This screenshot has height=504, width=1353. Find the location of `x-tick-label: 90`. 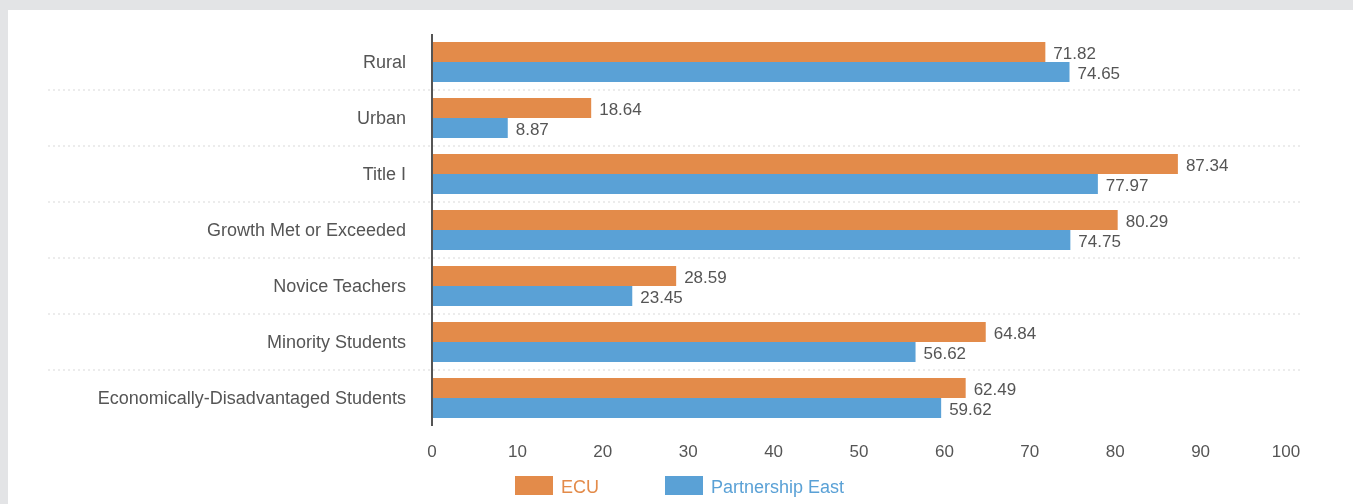

x-tick-label: 90 is located at coordinates (1201, 451).